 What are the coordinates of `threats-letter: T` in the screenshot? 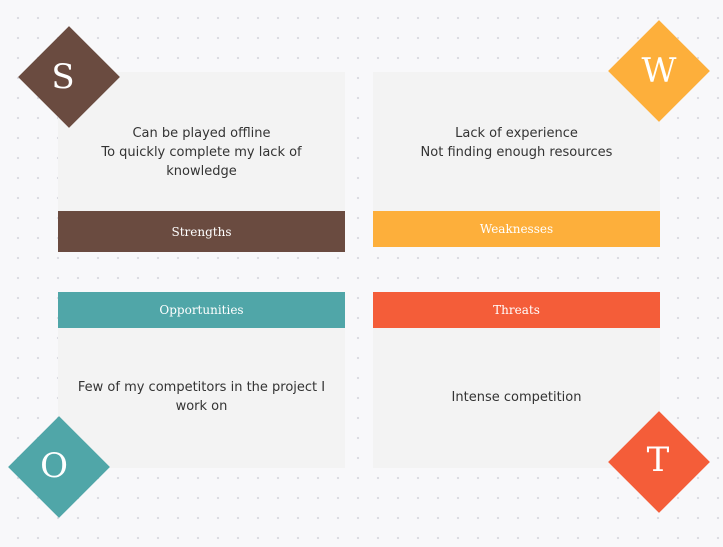 It's located at (658, 460).